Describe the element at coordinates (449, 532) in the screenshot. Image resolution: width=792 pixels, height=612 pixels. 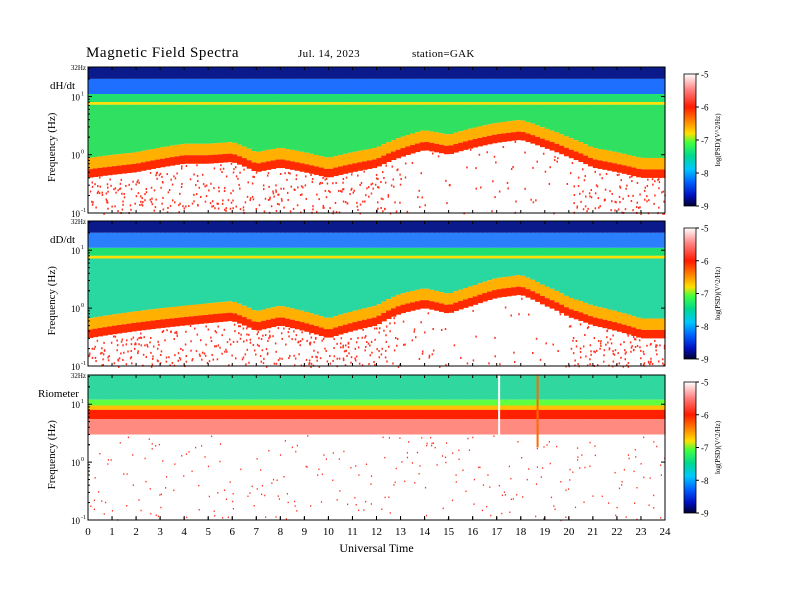
I see `xtick-label: 15` at that location.